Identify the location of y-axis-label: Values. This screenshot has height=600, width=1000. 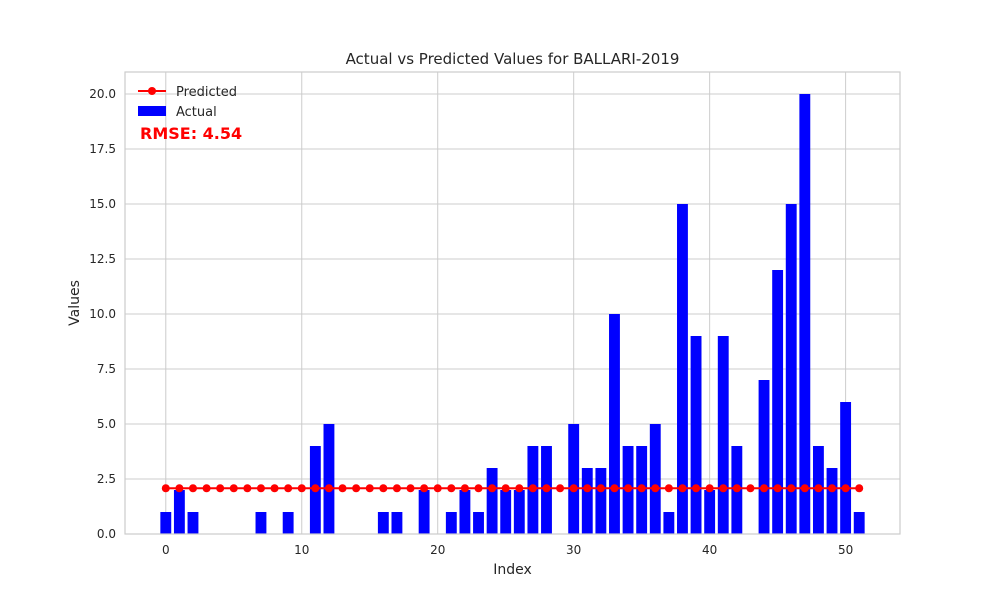
(75, 303).